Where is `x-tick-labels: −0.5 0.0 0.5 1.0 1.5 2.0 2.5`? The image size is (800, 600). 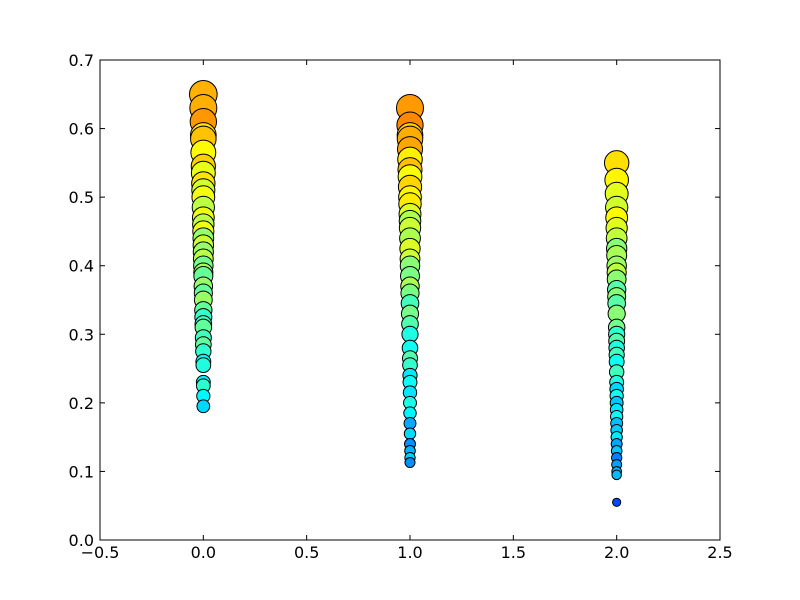 x-tick-labels: −0.5 0.0 0.5 1.0 1.5 2.0 2.5 is located at coordinates (407, 552).